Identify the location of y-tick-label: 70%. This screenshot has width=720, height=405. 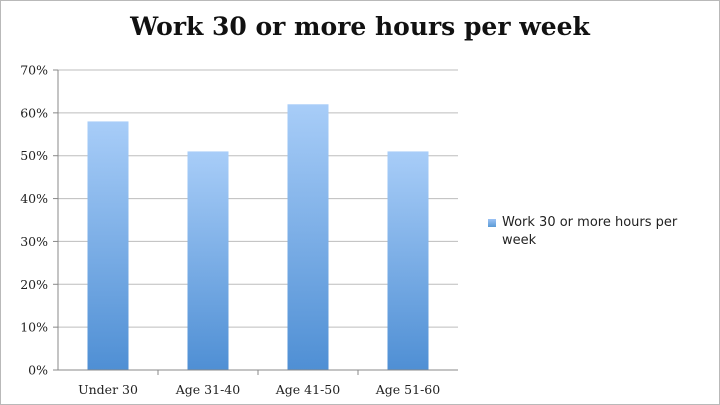
(34, 70).